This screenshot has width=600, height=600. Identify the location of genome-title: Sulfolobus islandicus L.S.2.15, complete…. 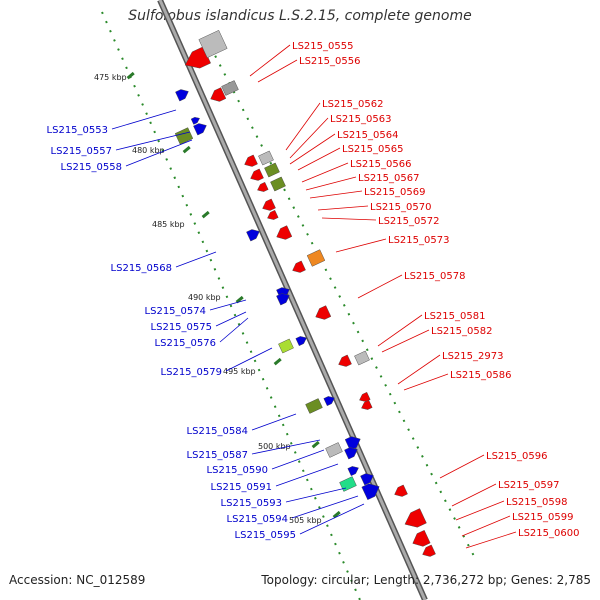
(300, 16).